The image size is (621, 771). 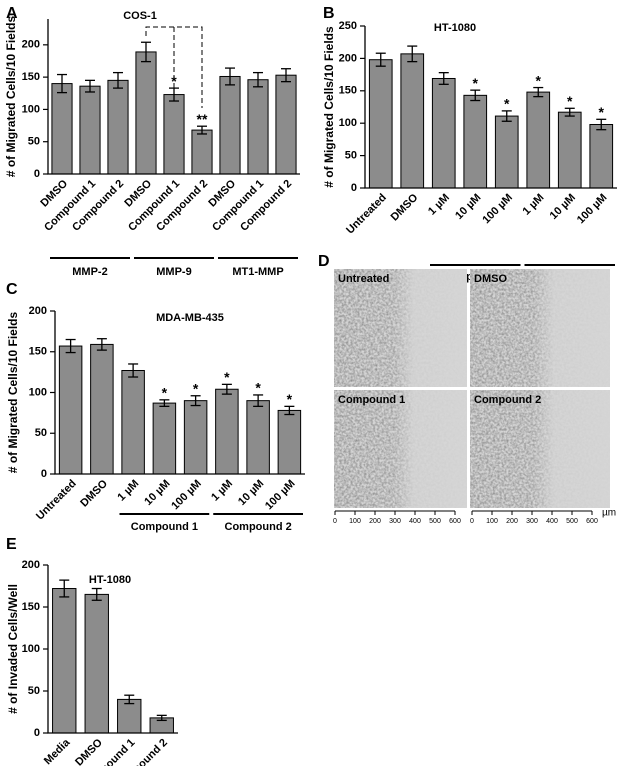 What do you see at coordinates (140, 16) in the screenshot?
I see `chart-title: COS-1` at bounding box center [140, 16].